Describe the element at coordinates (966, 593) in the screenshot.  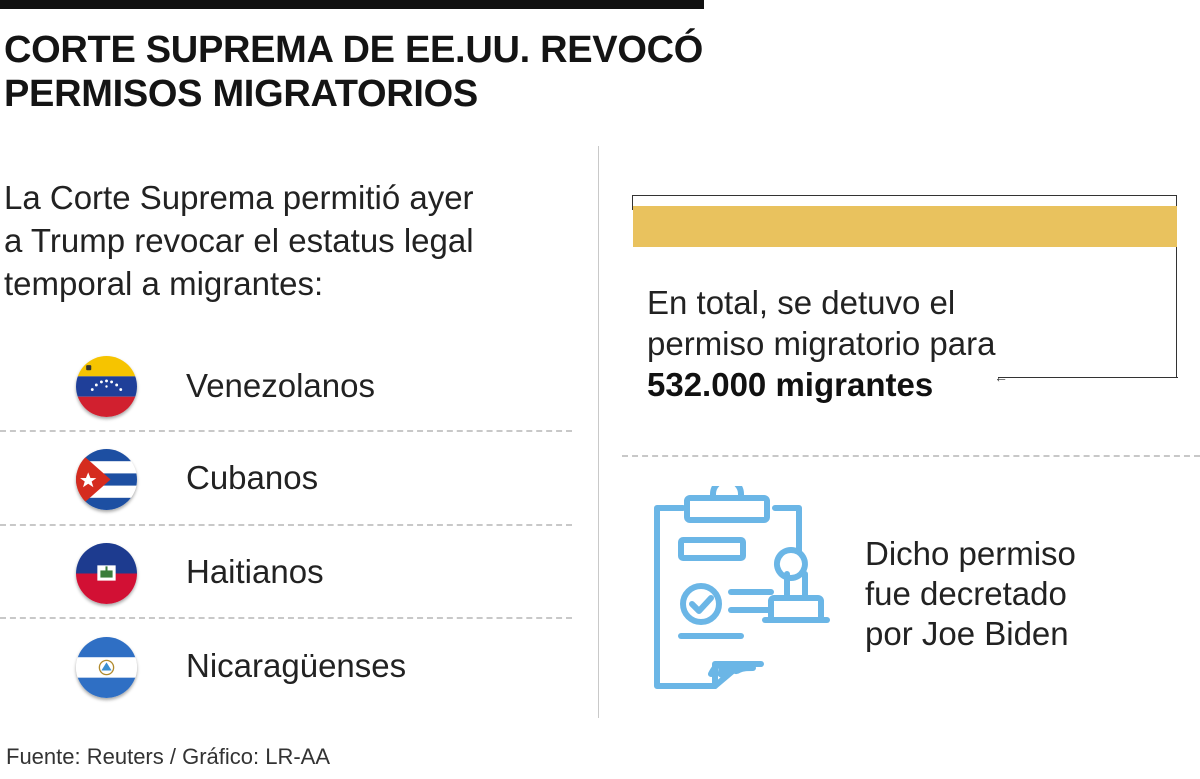
I see `decree-line-2: fue decretado` at that location.